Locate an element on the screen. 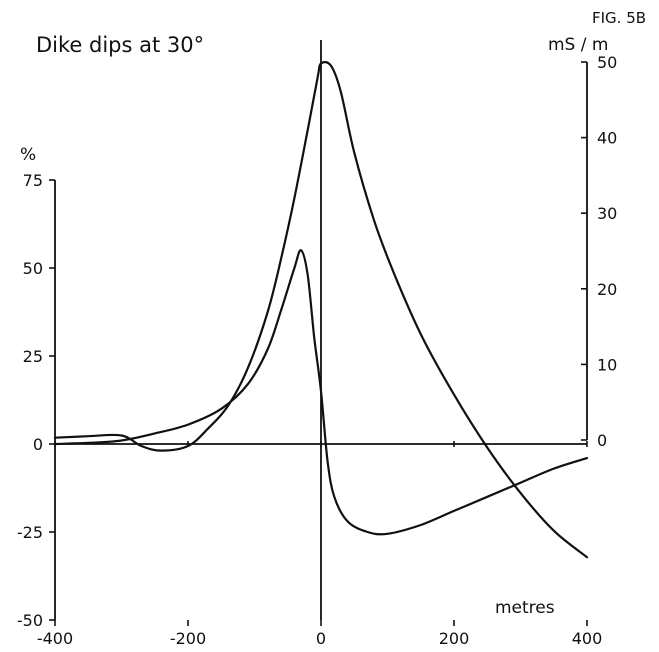 This screenshot has width=659, height=652. figure-label: FIG. 5B is located at coordinates (619, 18).